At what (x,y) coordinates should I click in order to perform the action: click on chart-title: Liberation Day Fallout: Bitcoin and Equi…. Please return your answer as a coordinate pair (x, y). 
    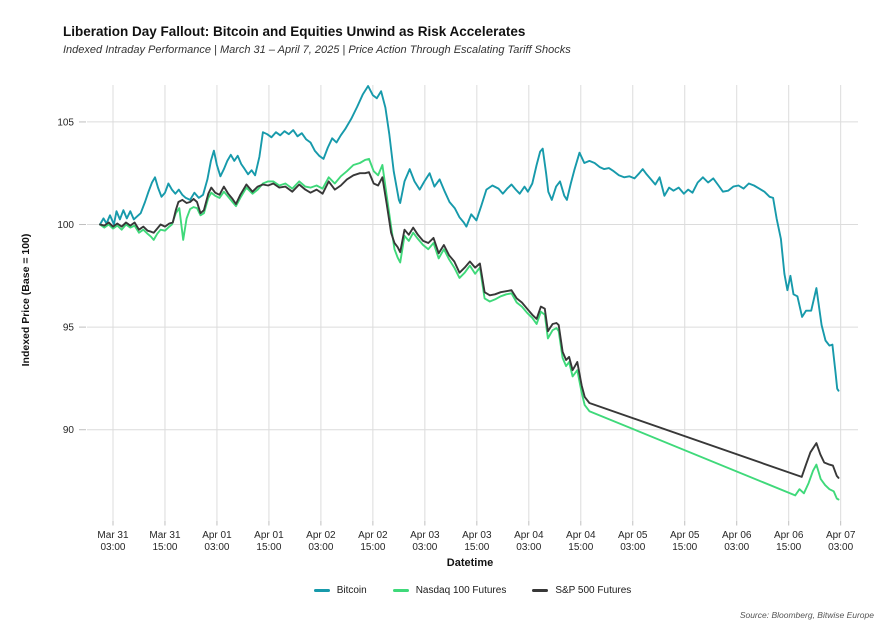
    Looking at the image, I should click on (294, 31).